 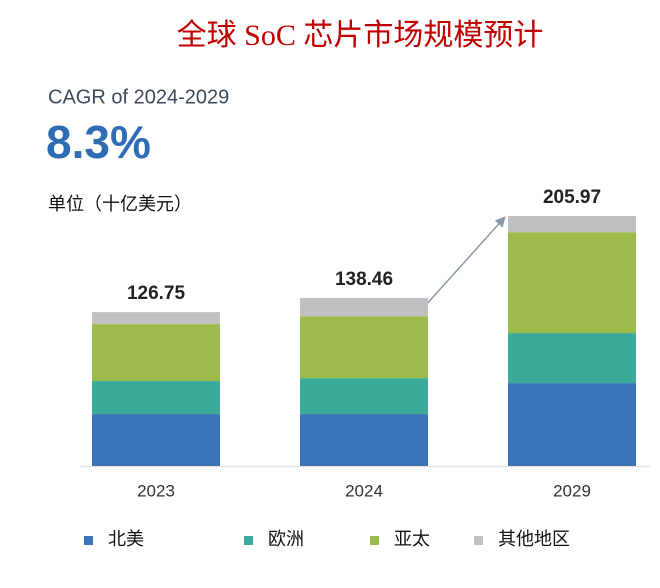 What do you see at coordinates (120, 204) in the screenshot?
I see `unit-label: 单位（十亿美元）` at bounding box center [120, 204].